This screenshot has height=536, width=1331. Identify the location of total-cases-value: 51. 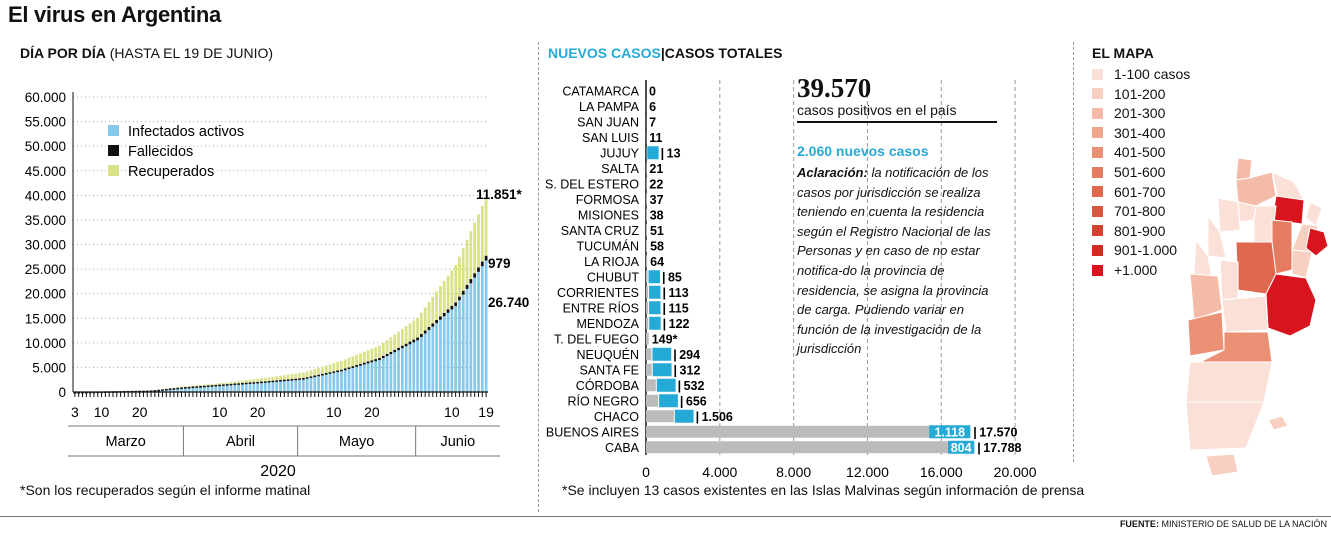
(657, 231).